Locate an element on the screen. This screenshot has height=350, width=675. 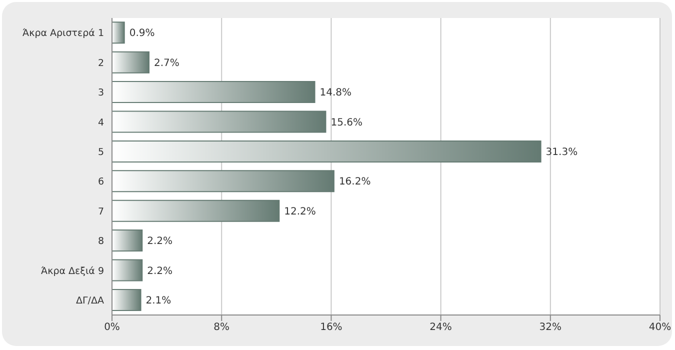
x-tick-label: 0% is located at coordinates (112, 328).